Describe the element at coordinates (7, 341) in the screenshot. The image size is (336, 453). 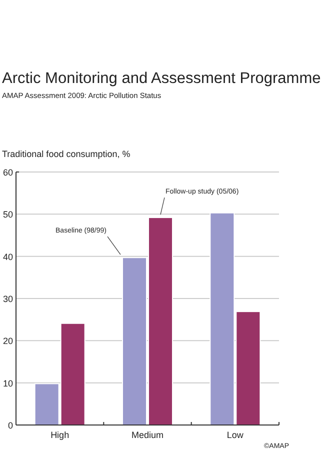
I see `y-tick-label: 20` at that location.